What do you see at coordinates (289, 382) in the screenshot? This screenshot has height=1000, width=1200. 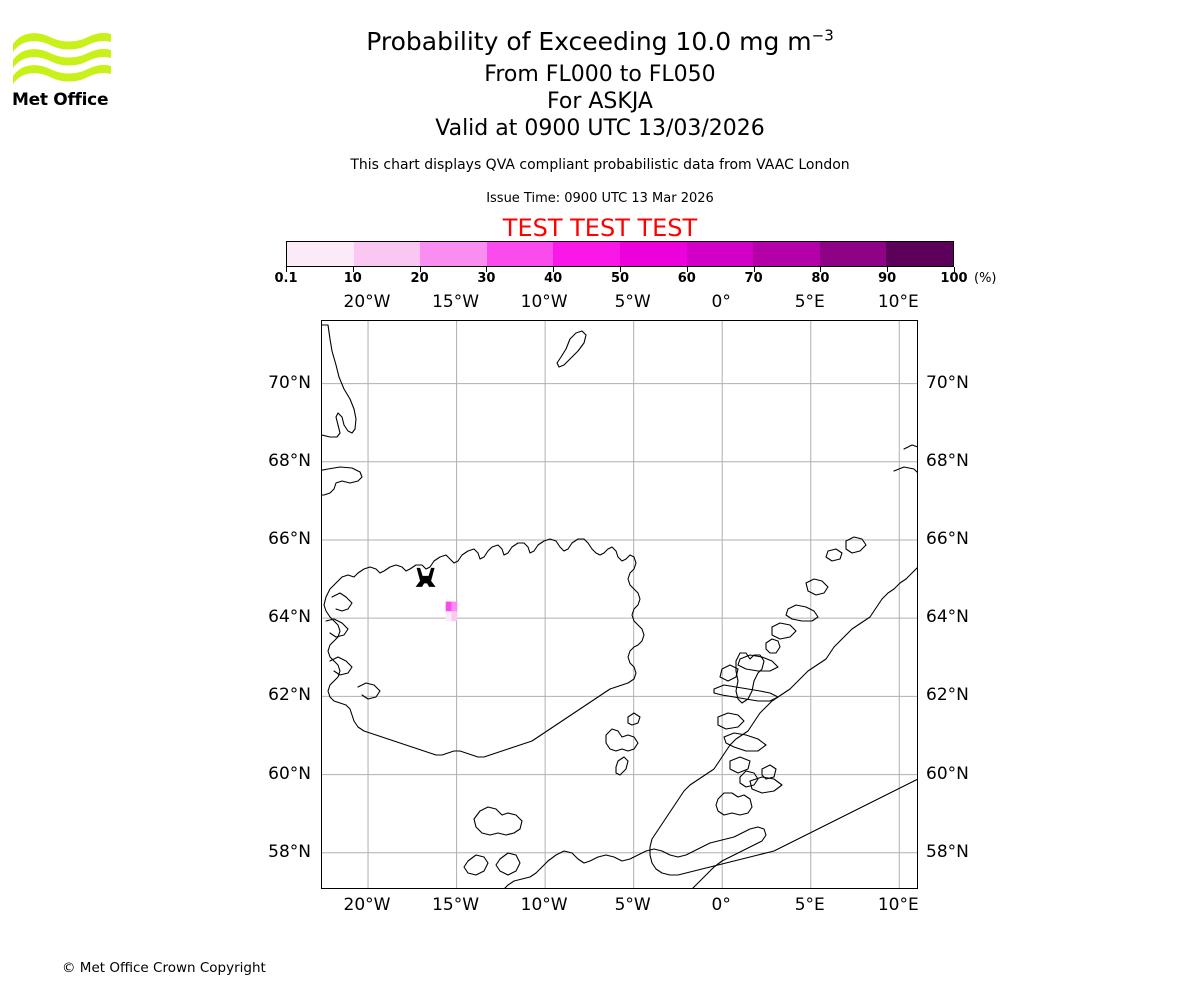 I see `axis-label-left-0: 70°N` at bounding box center [289, 382].